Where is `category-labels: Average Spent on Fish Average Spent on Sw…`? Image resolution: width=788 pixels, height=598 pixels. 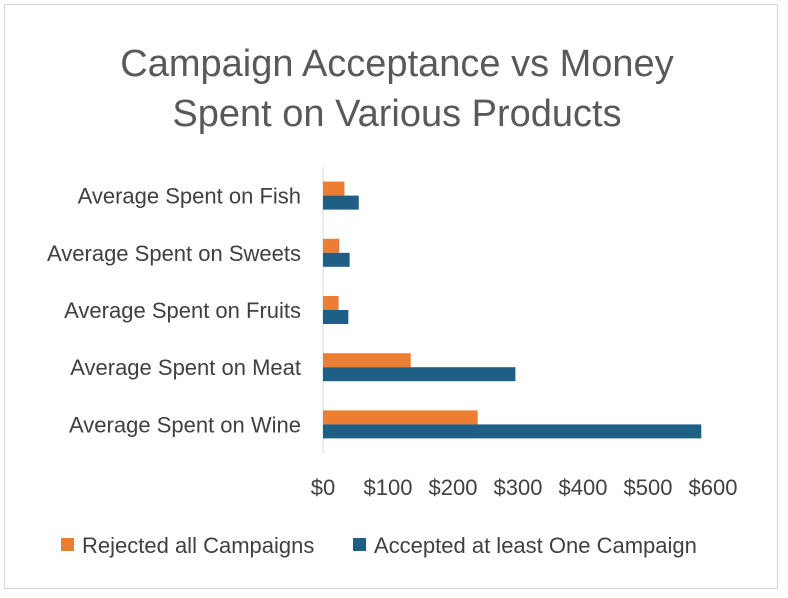
category-labels: Average Spent on Fish Average Spent on Sw… is located at coordinates (174, 311).